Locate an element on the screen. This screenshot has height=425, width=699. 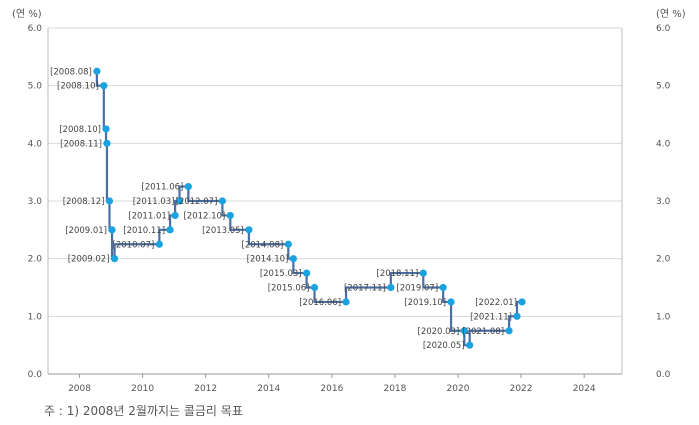
y-axis-right-ticks: 0.0 1.0 2.0 3.0 4.0 5.0 6.0 is located at coordinates (663, 202).